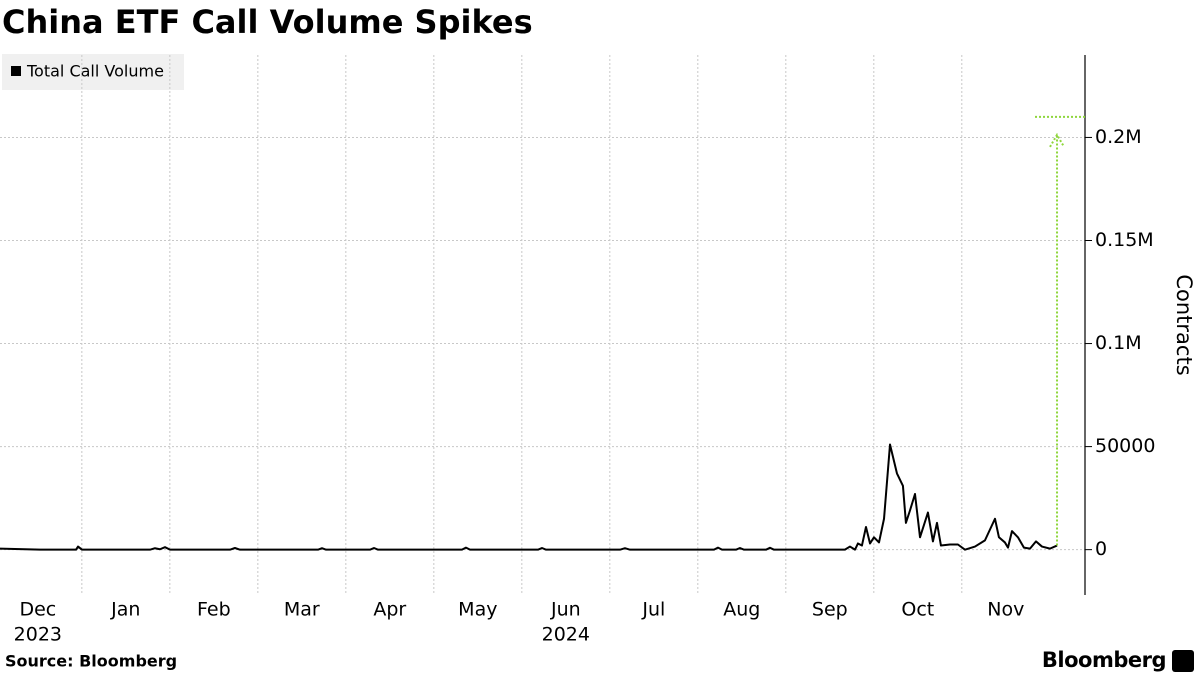  What do you see at coordinates (1101, 549) in the screenshot?
I see `y-tick-label: 0` at bounding box center [1101, 549].